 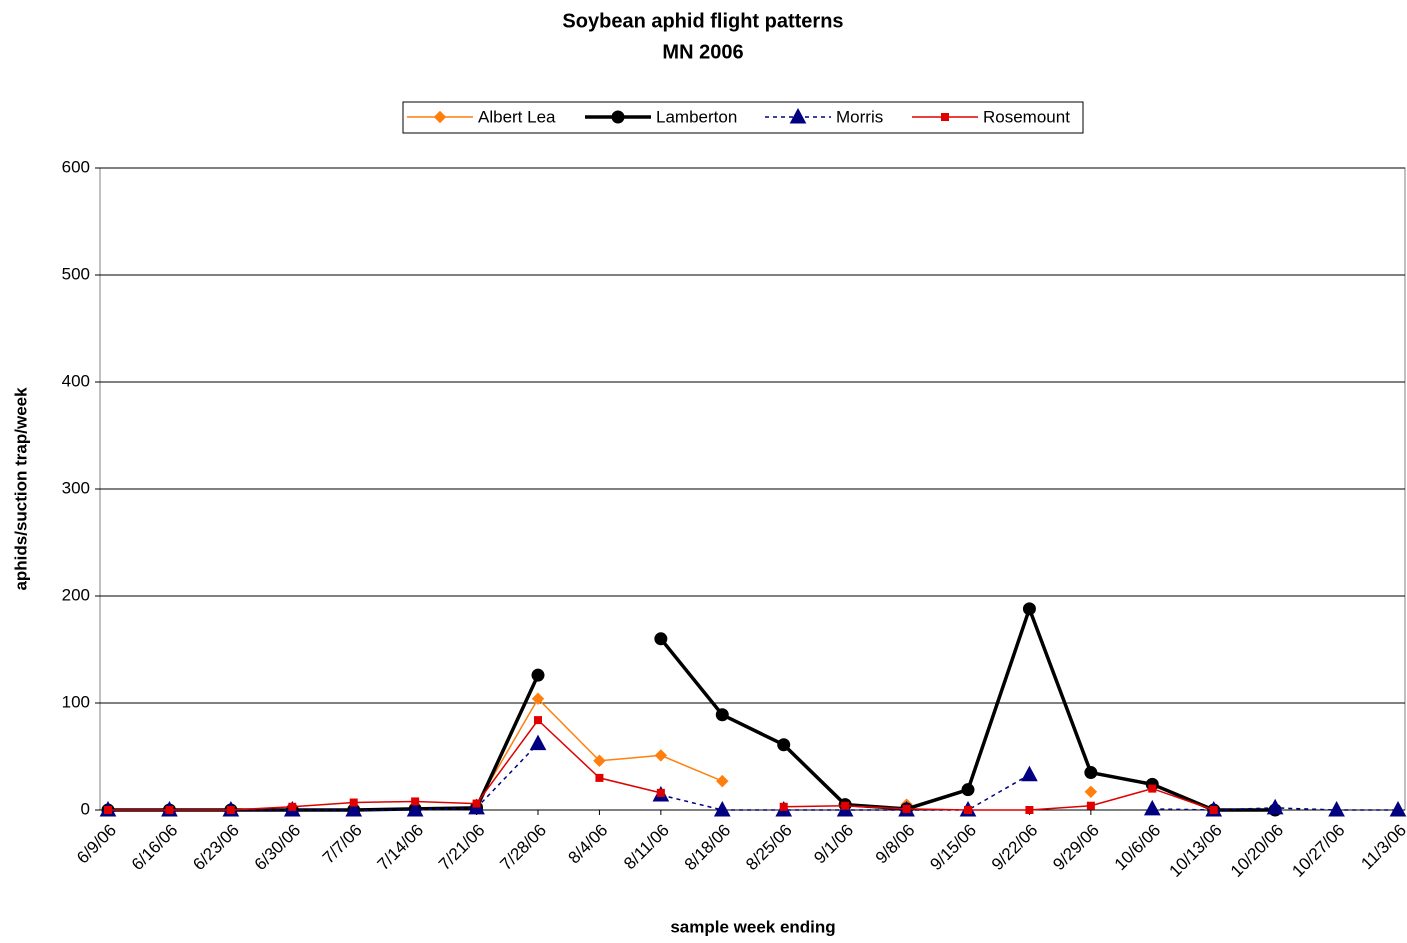 What do you see at coordinates (702, 21) in the screenshot?
I see `chart-title: Soybean aphid flight patterns` at bounding box center [702, 21].